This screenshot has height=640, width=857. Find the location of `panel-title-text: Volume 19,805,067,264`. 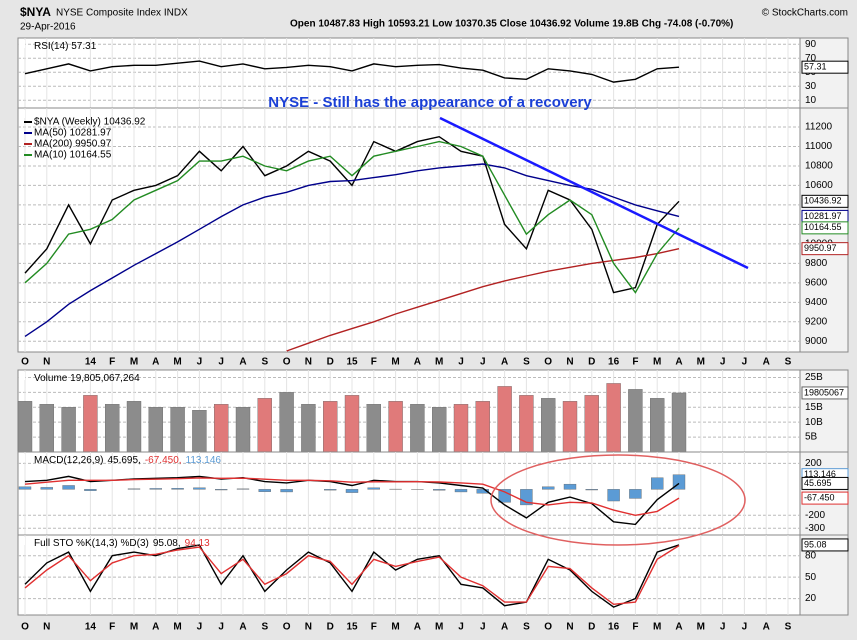

panel-title-text: Volume 19,805,067,264 is located at coordinates (87, 378).